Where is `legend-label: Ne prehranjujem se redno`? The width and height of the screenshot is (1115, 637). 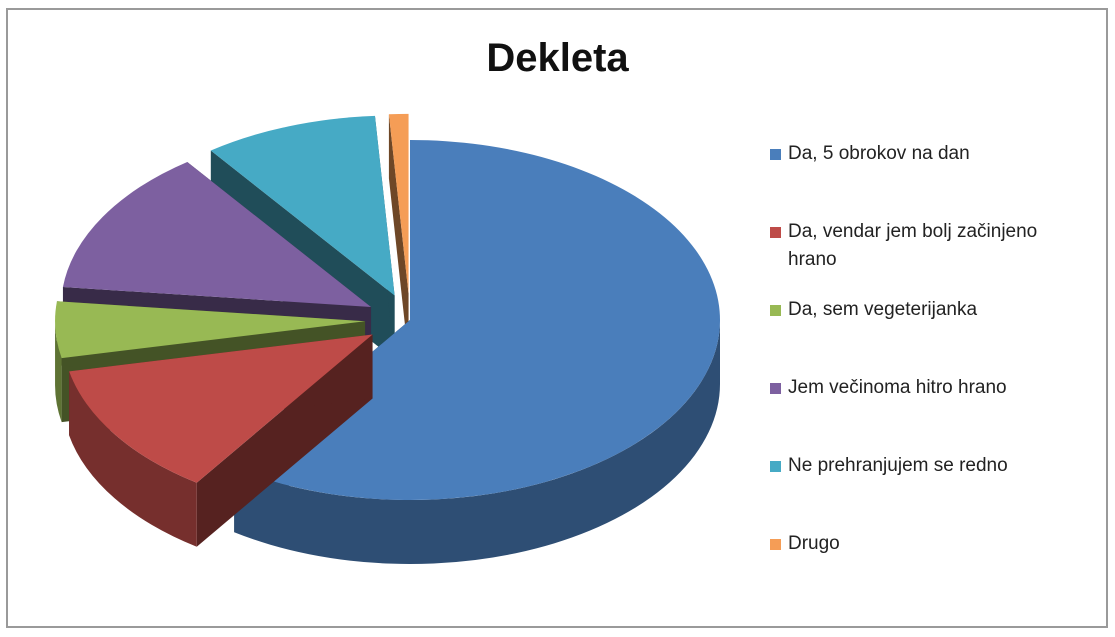
legend-label: Ne prehranjujem se redno is located at coordinates (898, 465).